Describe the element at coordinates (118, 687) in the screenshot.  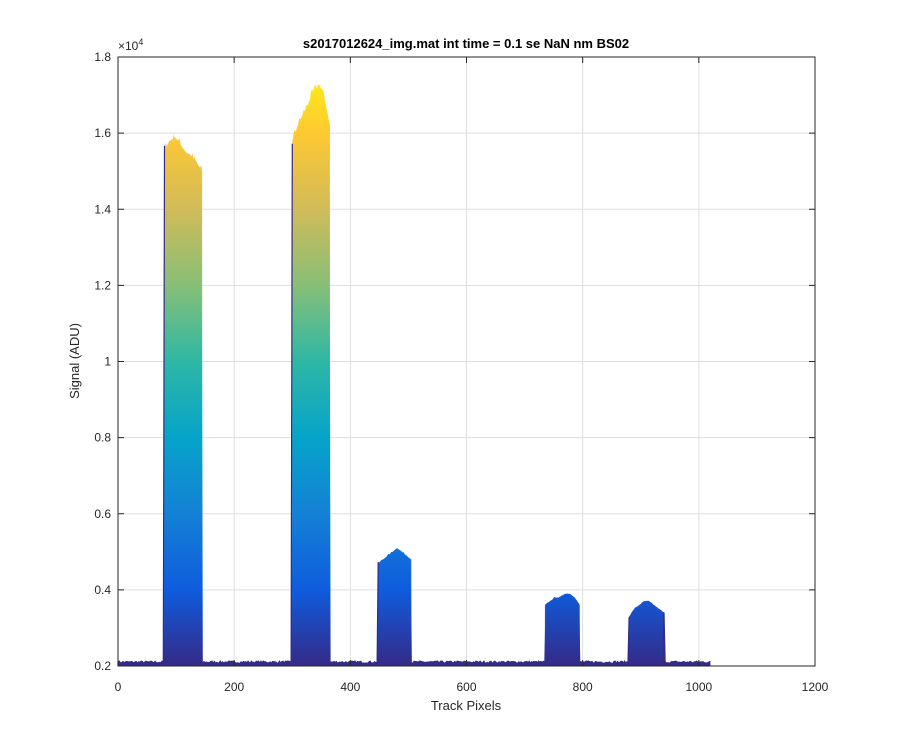
I see `x-tick-label: 0` at that location.